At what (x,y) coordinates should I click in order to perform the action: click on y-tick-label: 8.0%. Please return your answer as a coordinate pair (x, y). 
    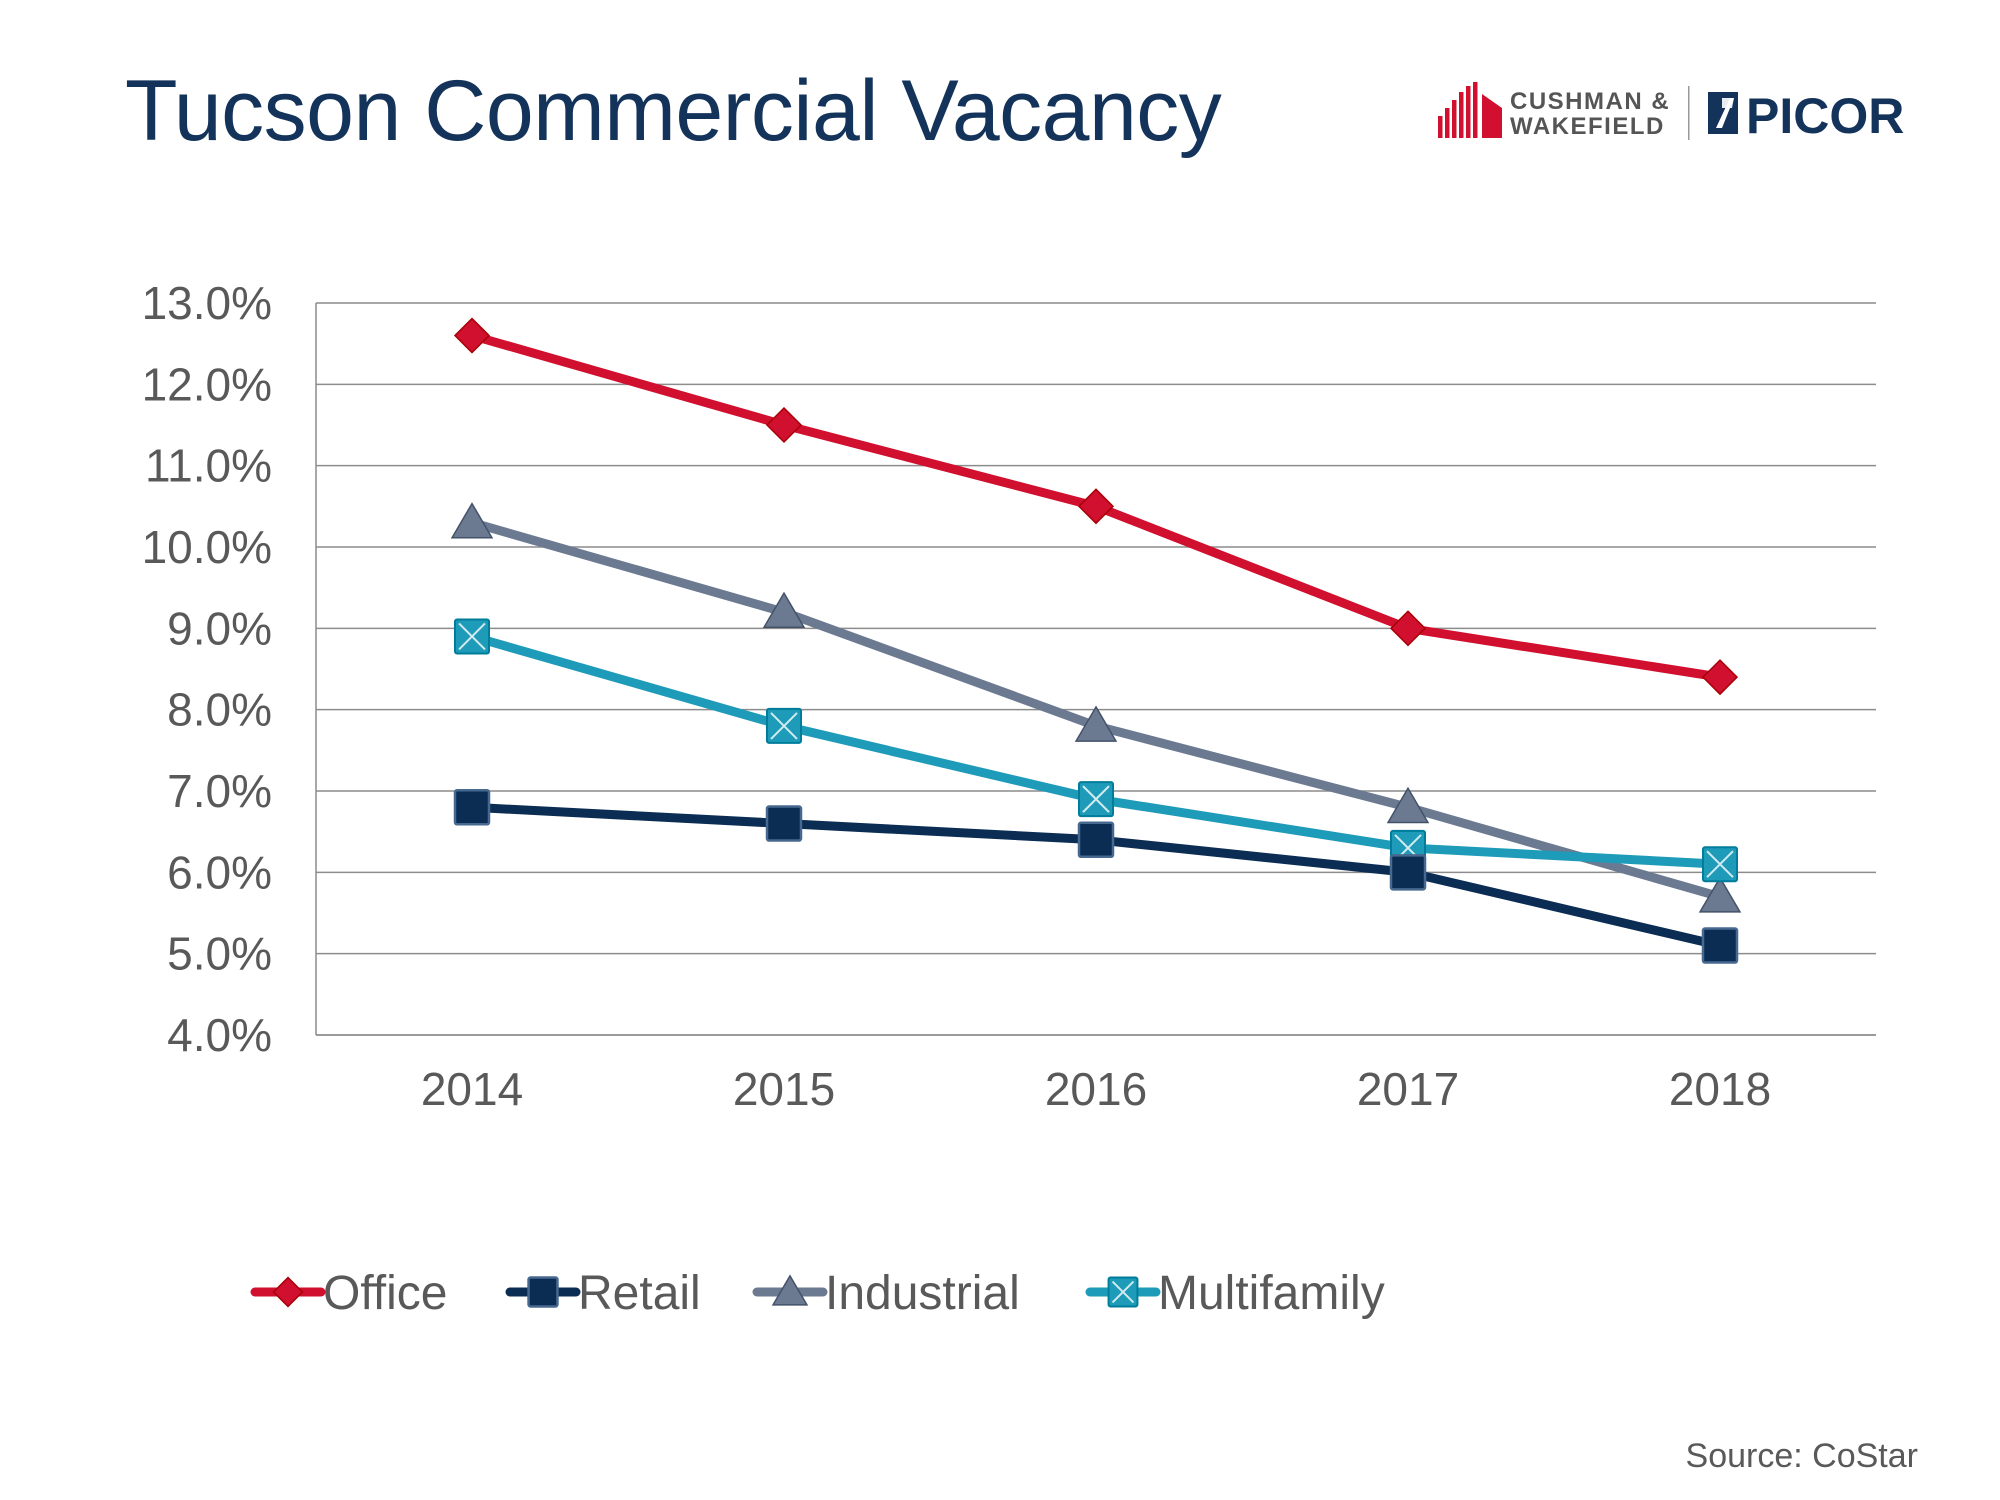
    Looking at the image, I should click on (219, 710).